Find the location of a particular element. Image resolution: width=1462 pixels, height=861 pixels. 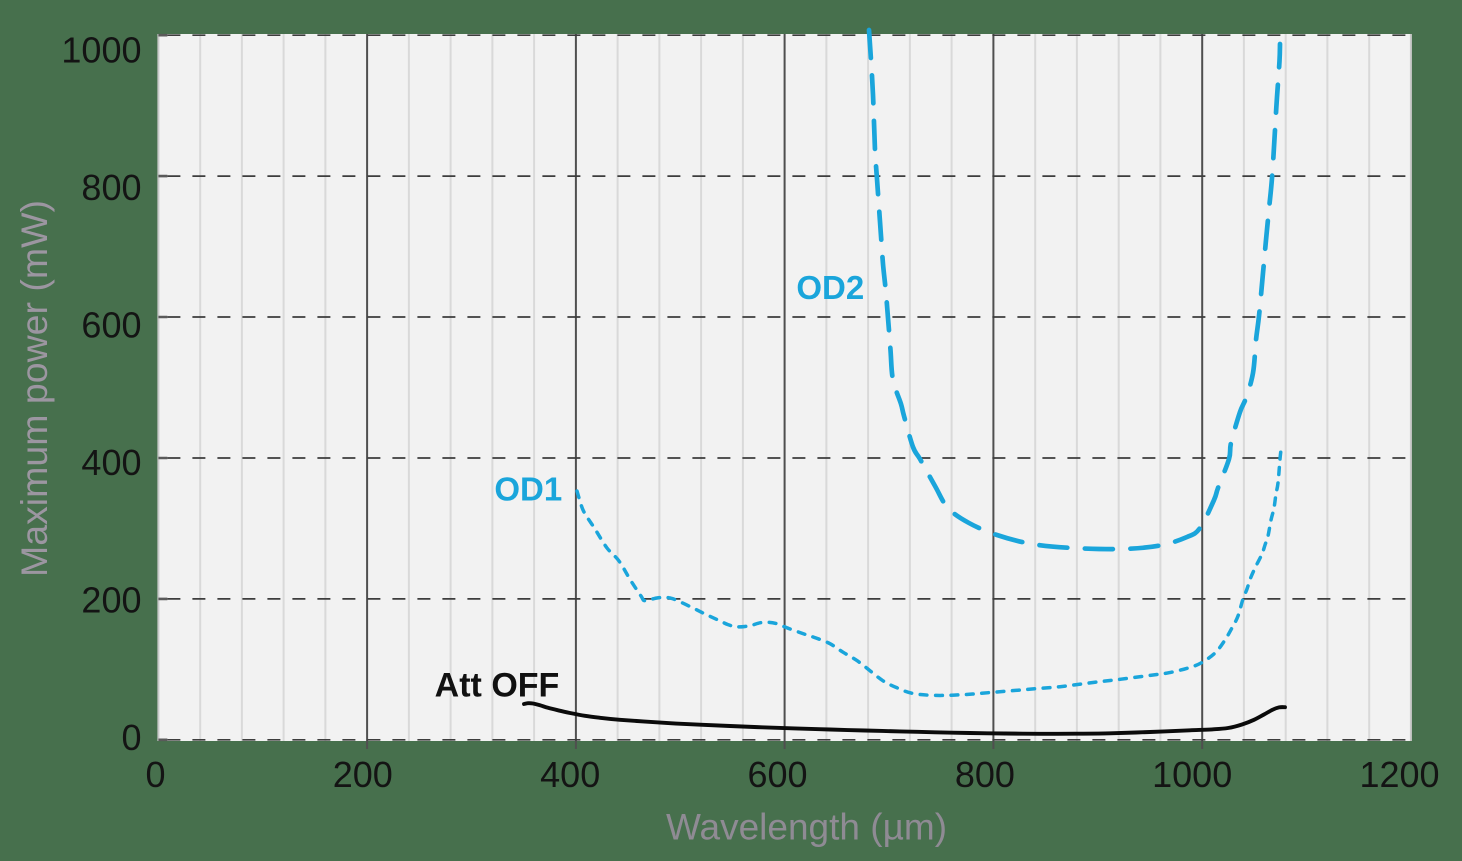

svg-text: OD2 is located at coordinates (830, 287).